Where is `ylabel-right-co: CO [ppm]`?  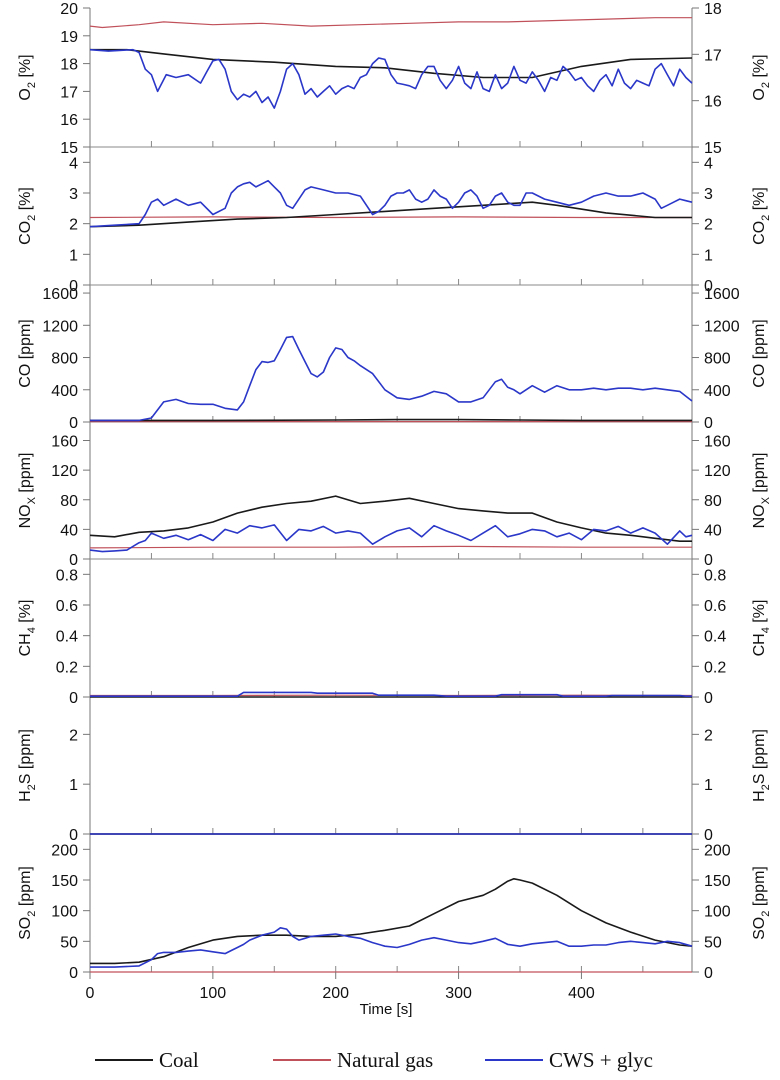 ylabel-right-co: CO [ppm] is located at coordinates (759, 353).